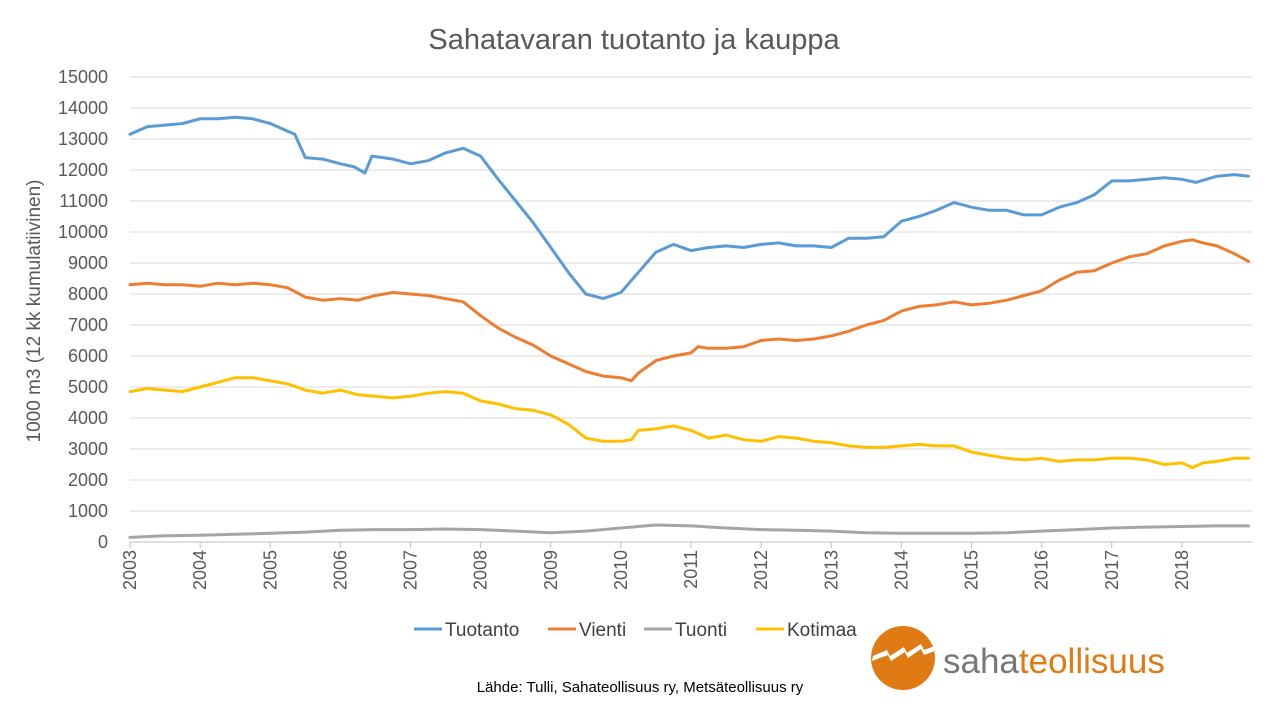 The width and height of the screenshot is (1280, 725). I want to click on y-tick-label: 11000, so click(83, 201).